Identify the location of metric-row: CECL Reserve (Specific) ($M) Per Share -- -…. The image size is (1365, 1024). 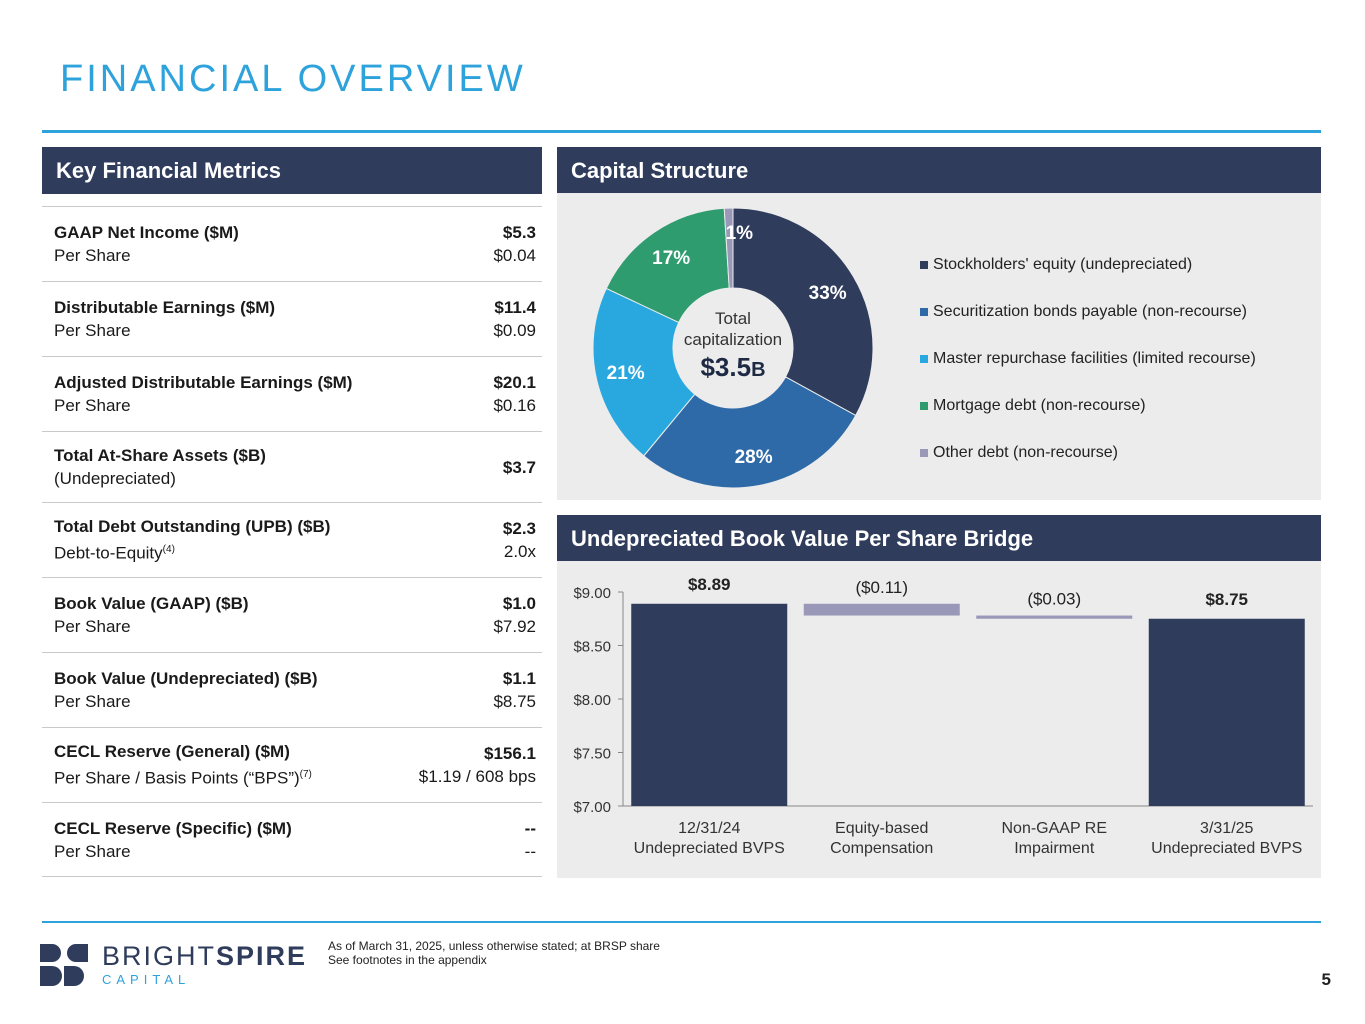
(292, 839).